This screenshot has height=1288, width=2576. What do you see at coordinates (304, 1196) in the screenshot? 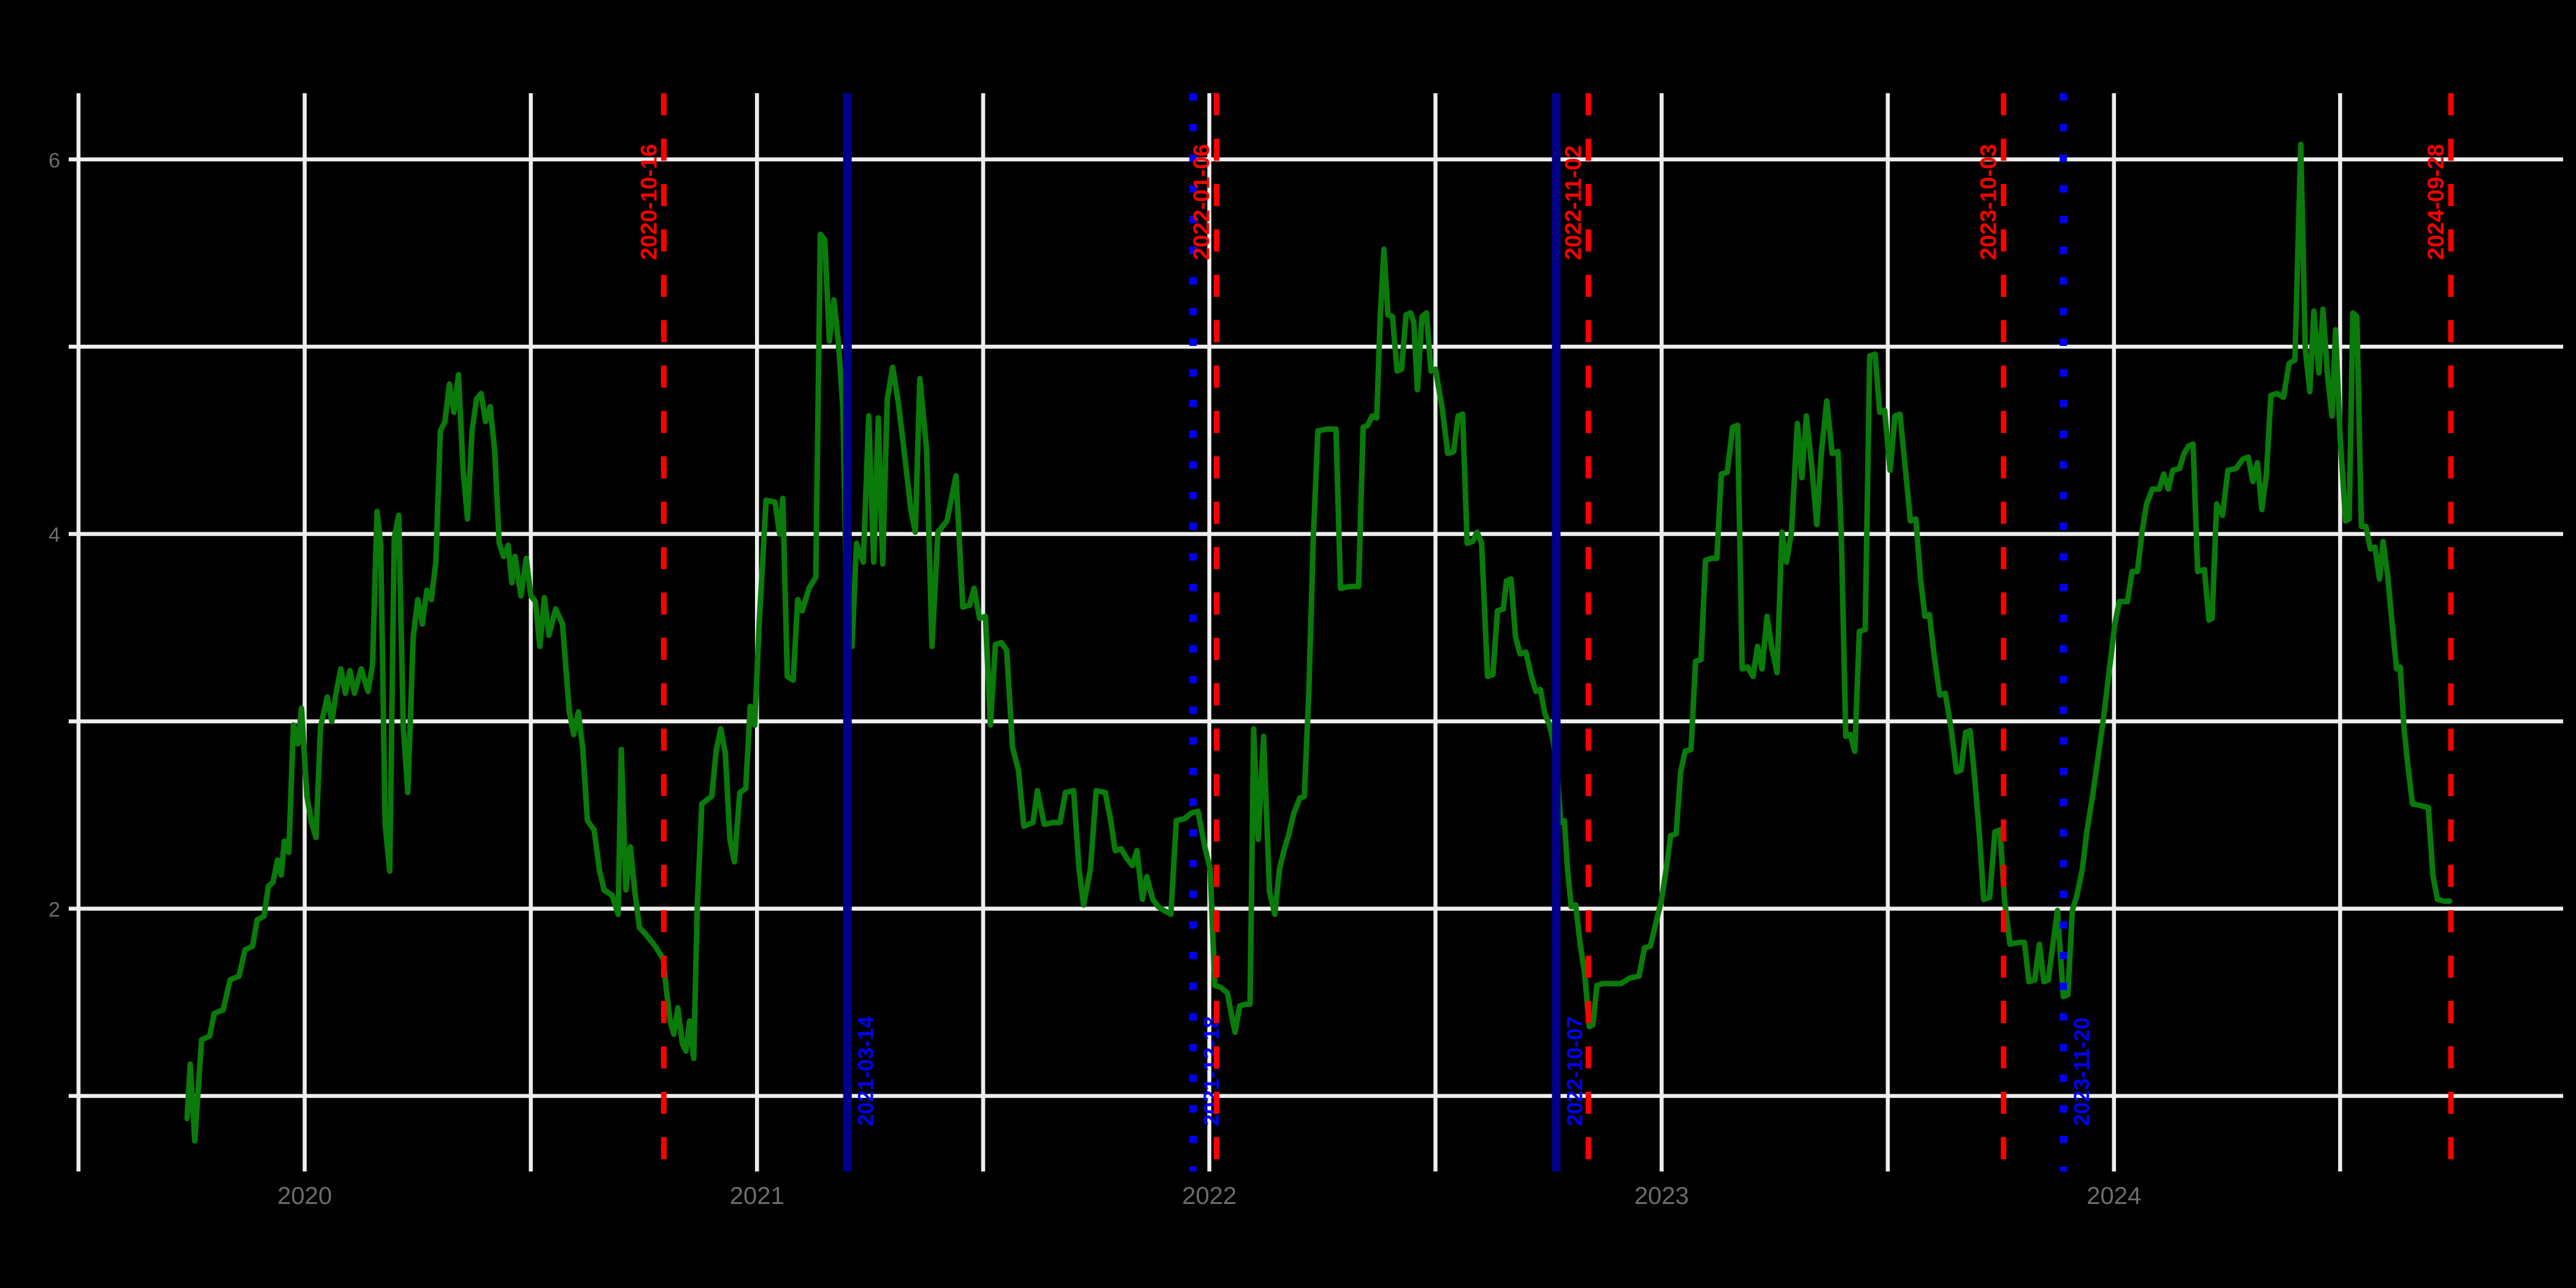
I see `x-axis-tick-label: 2020` at bounding box center [304, 1196].